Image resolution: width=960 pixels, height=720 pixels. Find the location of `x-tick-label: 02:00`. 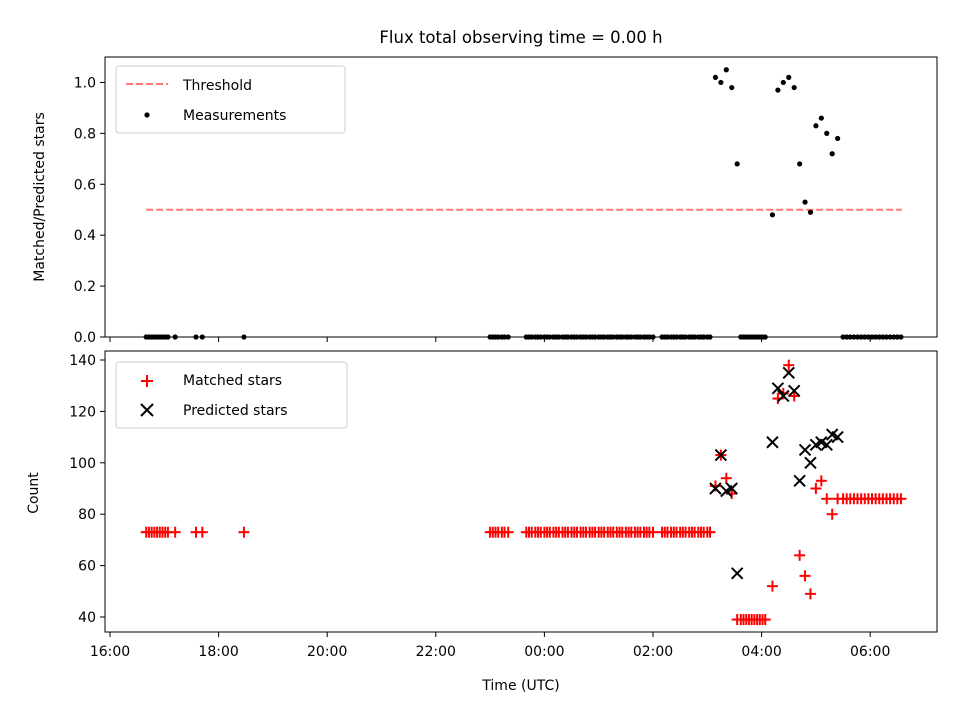

x-tick-label: 02:00 is located at coordinates (653, 652).